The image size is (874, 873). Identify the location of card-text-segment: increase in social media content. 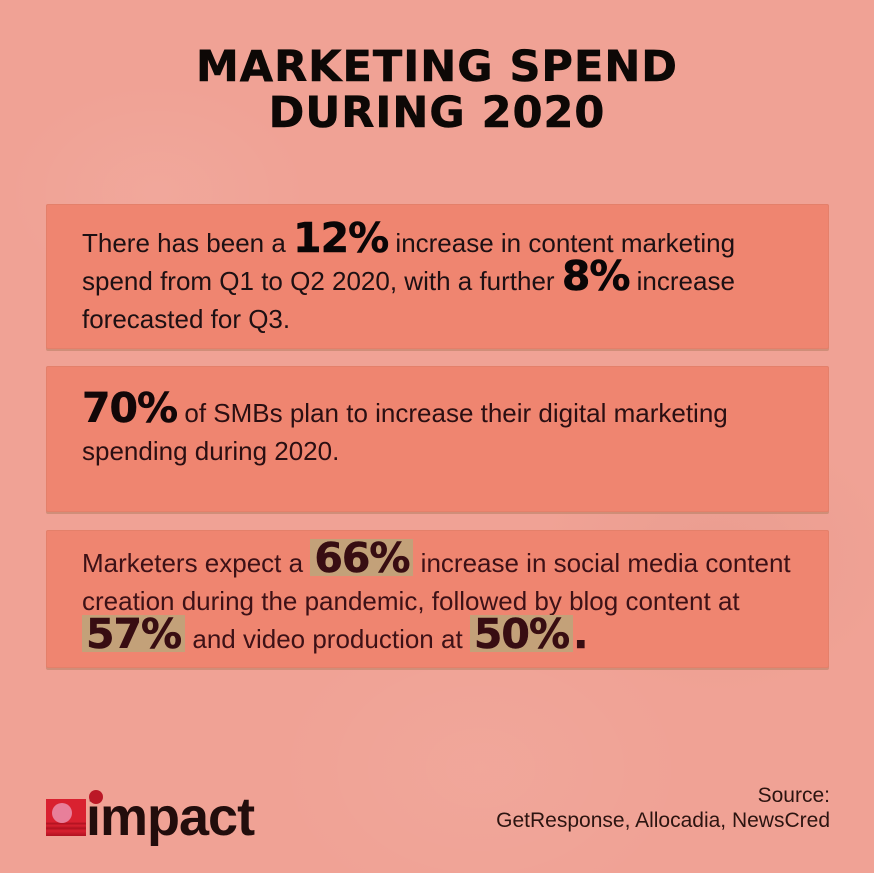
(602, 563).